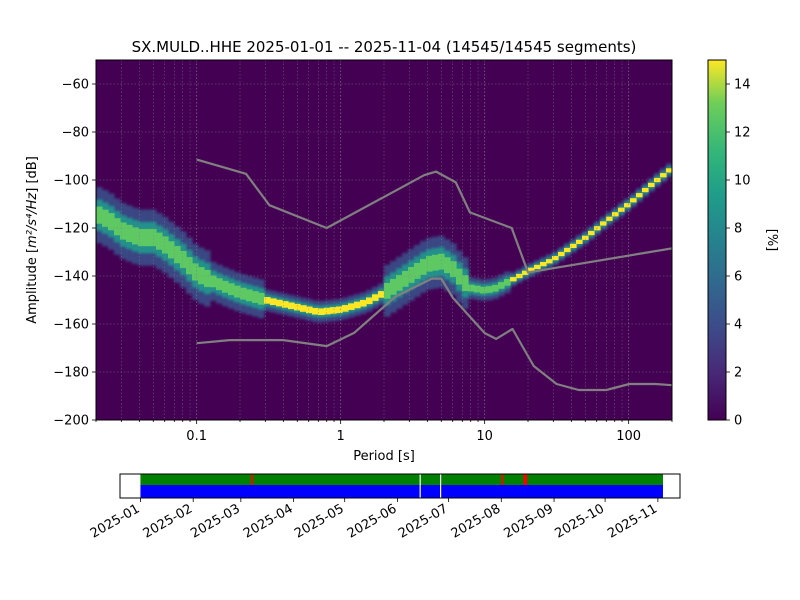  What do you see at coordinates (341, 436) in the screenshot?
I see `x-tick-label: 1` at bounding box center [341, 436].